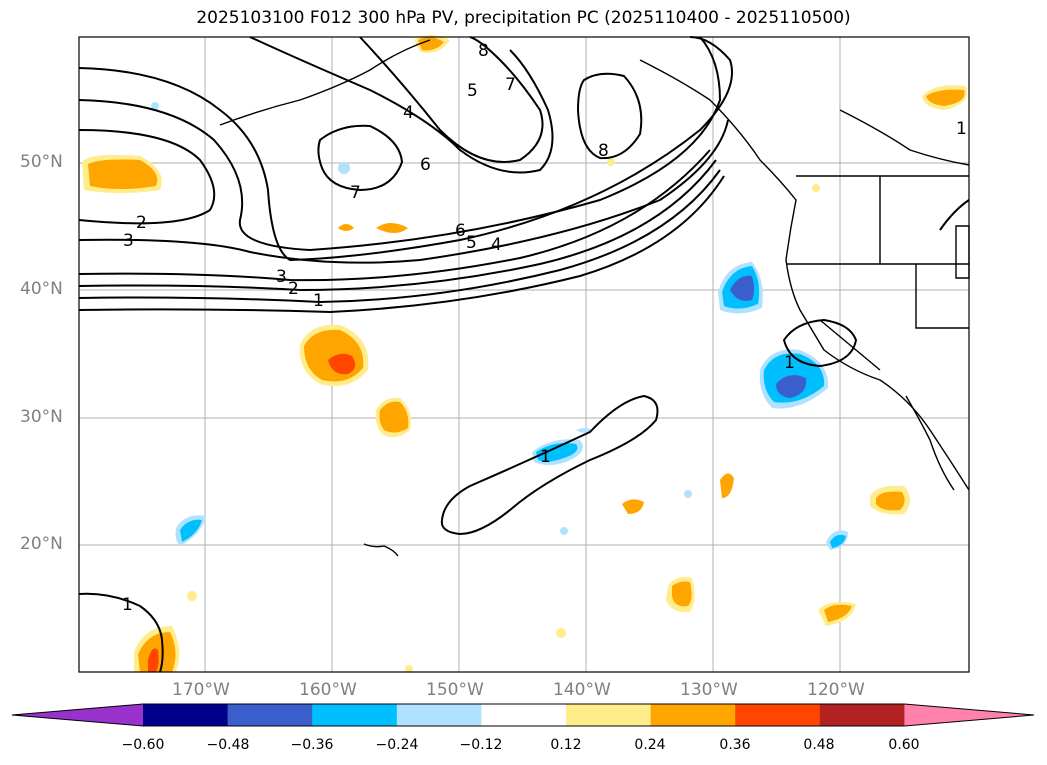  I want to click on colorbar-tick-label: 0.48, so click(819, 745).